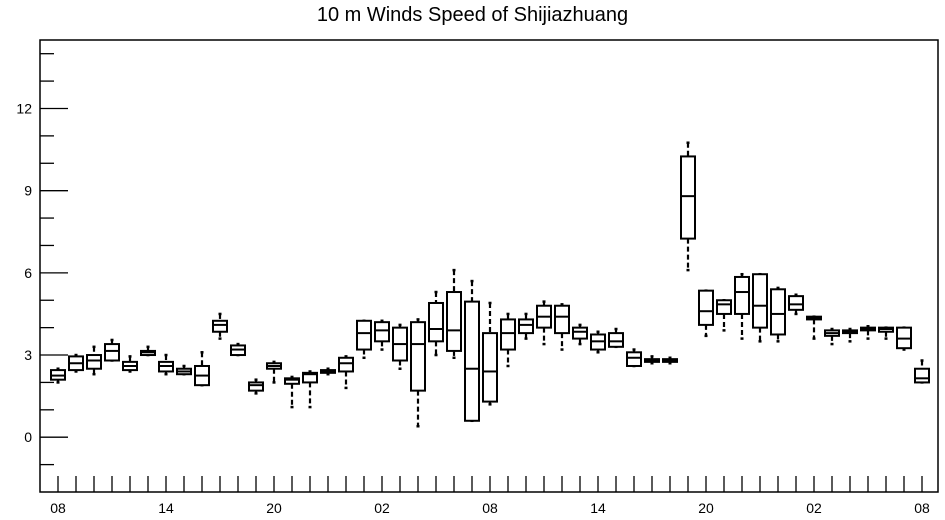 The height and width of the screenshot is (520, 945). Describe the element at coordinates (28, 273) in the screenshot. I see `y-tick-label: 6` at that location.